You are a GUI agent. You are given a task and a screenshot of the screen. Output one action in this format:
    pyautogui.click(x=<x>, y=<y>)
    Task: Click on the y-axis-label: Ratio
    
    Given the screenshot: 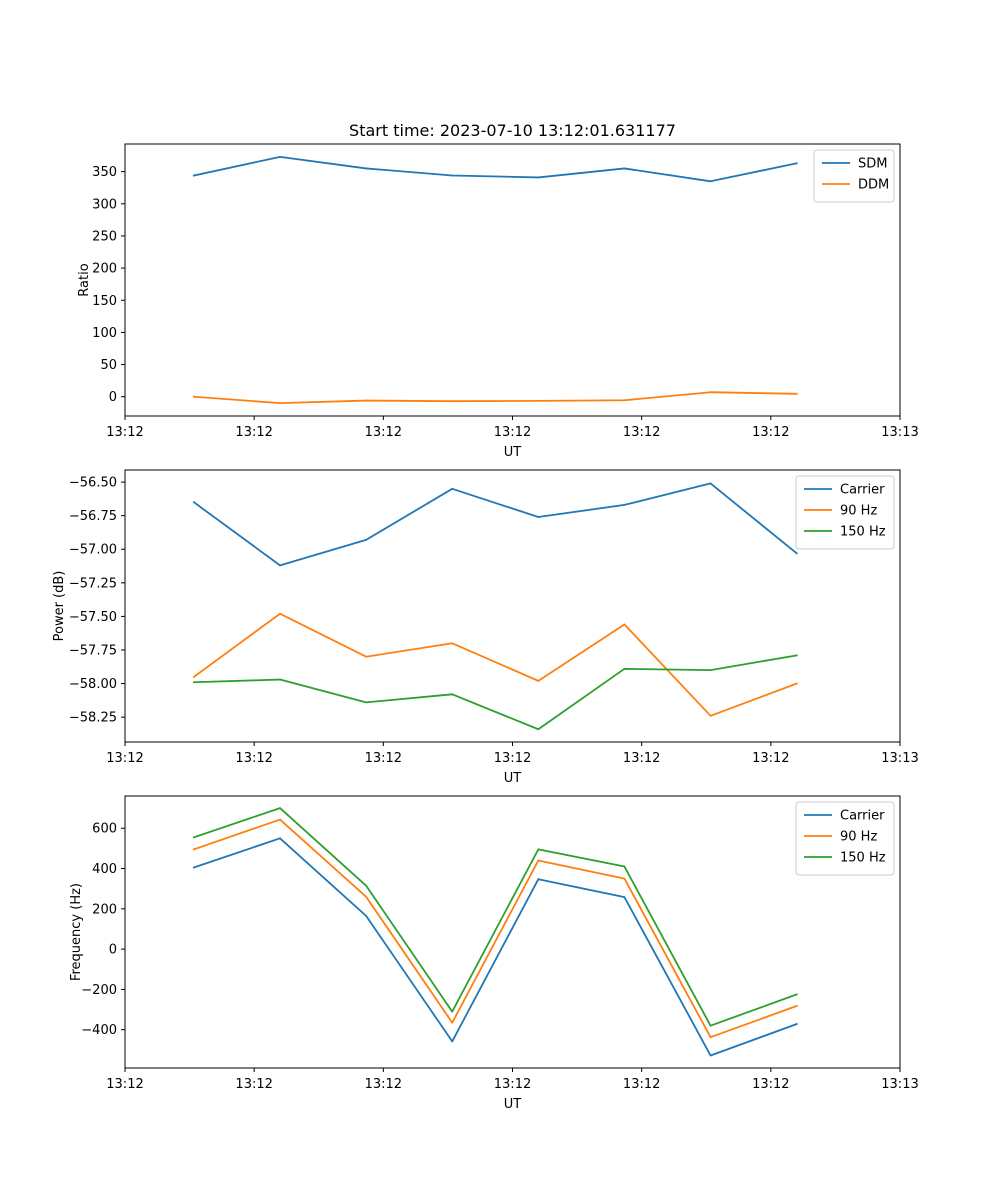 What is the action you would take?
    pyautogui.click(x=84, y=279)
    